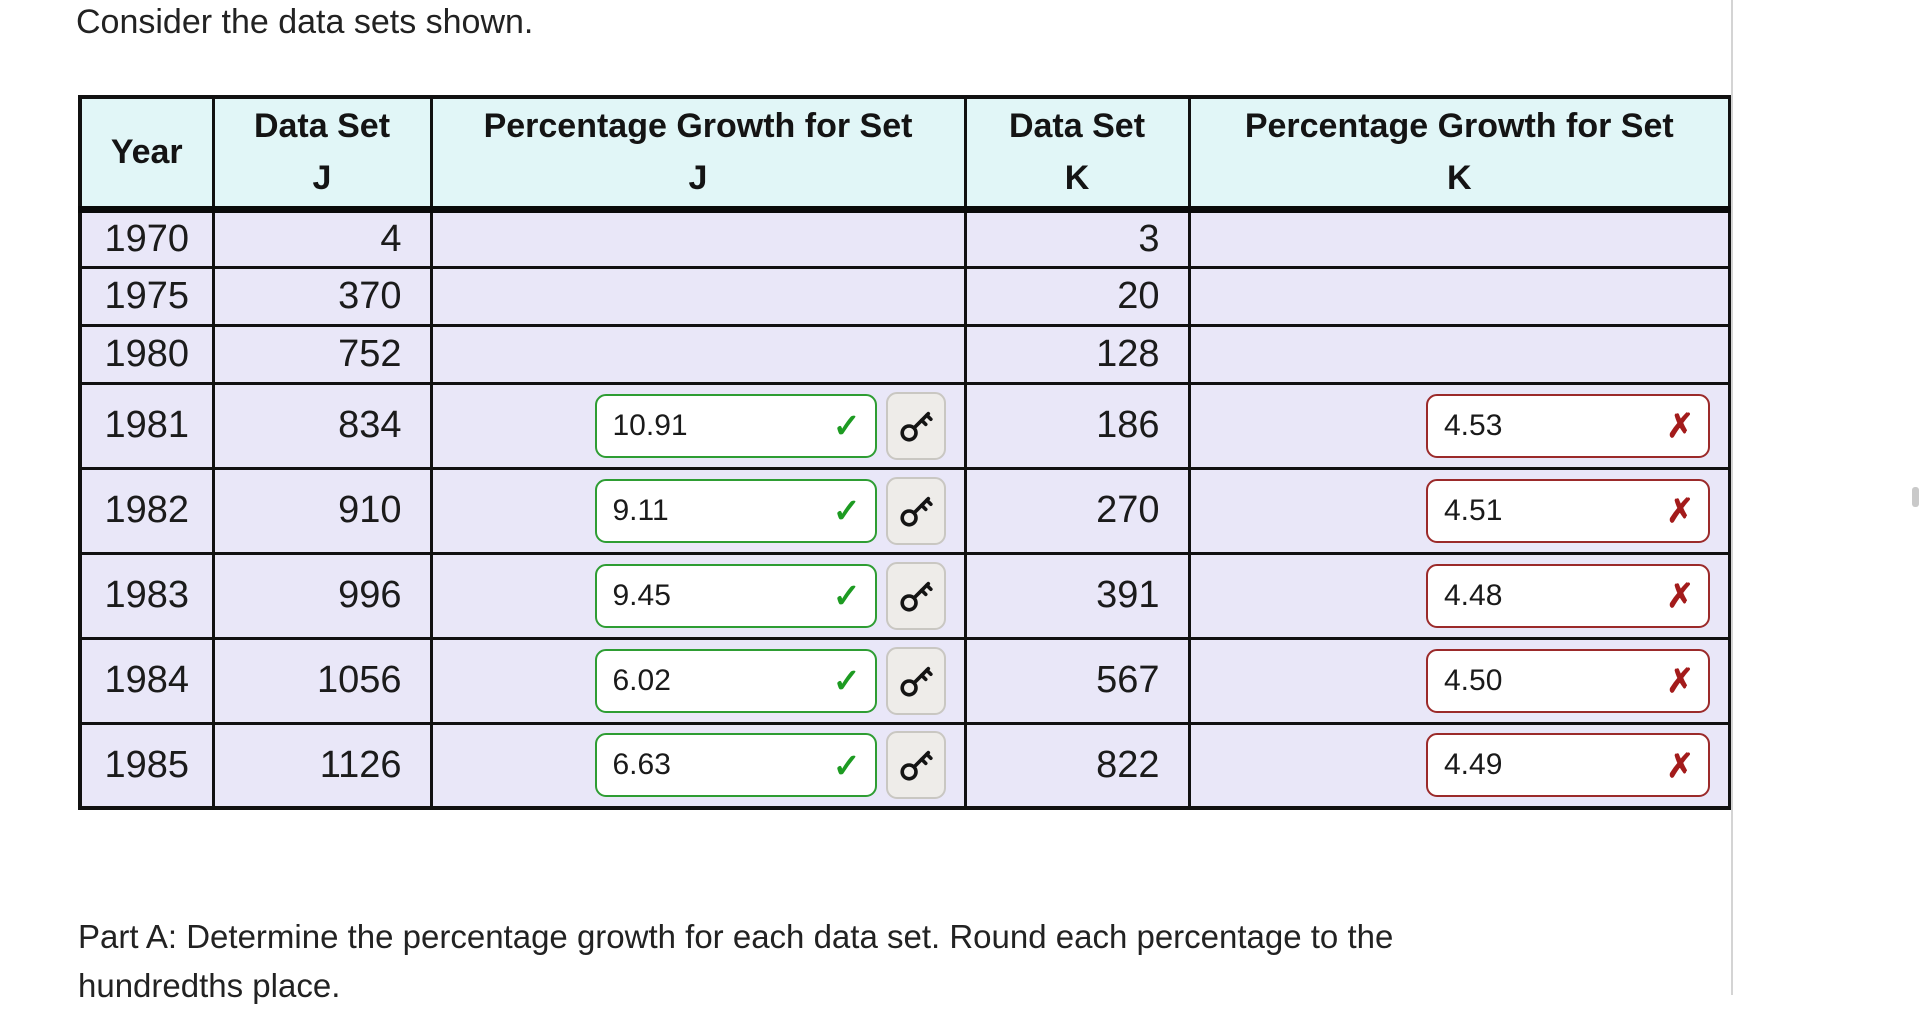  I want to click on growth-k-cell: 4.53 ✗, so click(1459, 425).